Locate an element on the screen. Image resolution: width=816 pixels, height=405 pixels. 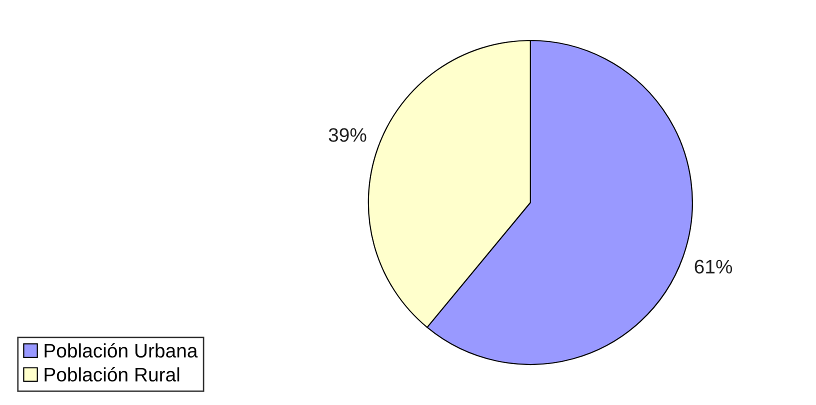
legend-label: Población Urbana is located at coordinates (121, 350).